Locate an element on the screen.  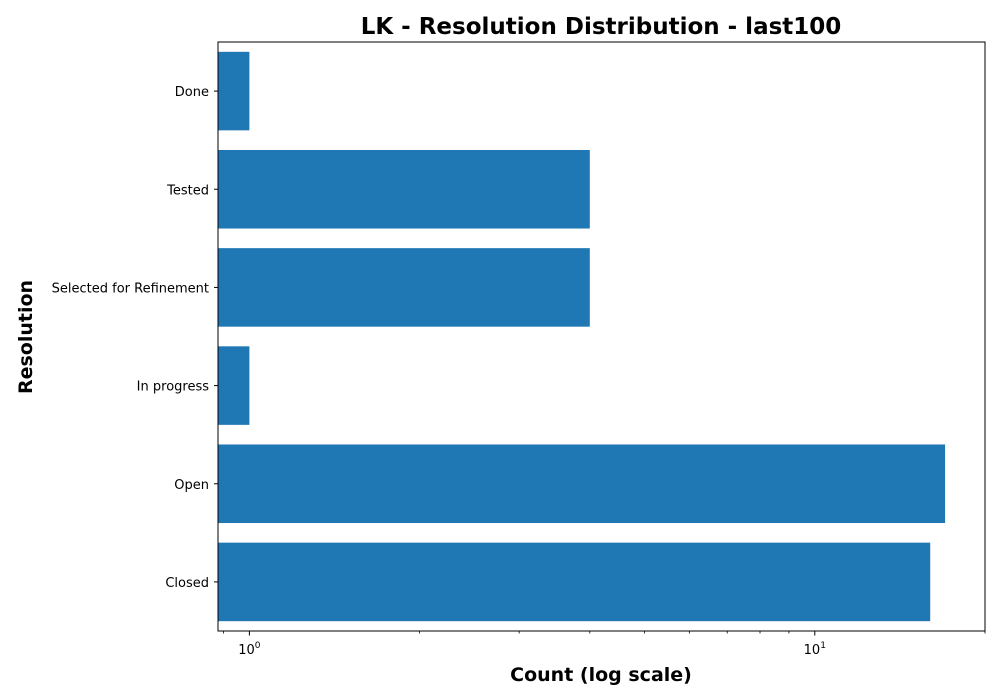
bar-done is located at coordinates (234, 91).